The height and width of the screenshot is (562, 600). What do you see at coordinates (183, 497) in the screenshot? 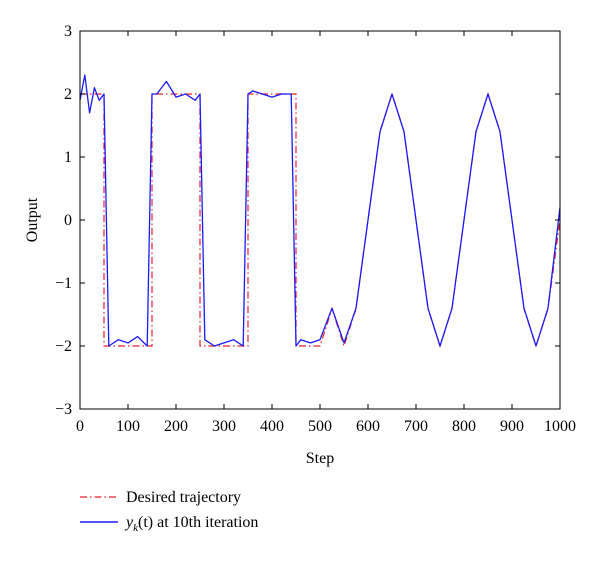
I see `legend-label-desired-trajectory: Desired trajectory` at bounding box center [183, 497].